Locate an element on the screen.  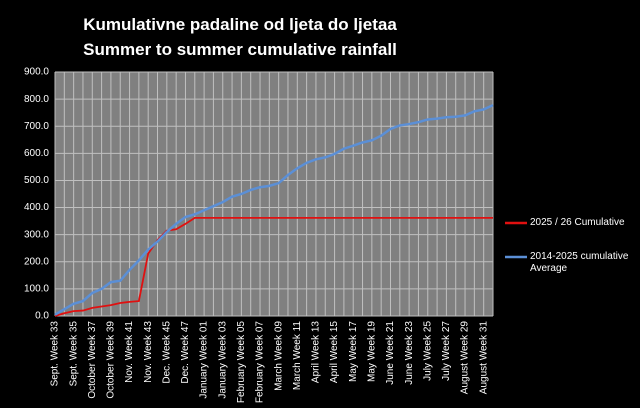
x-tick-label: July Week 25 is located at coordinates (427, 351).